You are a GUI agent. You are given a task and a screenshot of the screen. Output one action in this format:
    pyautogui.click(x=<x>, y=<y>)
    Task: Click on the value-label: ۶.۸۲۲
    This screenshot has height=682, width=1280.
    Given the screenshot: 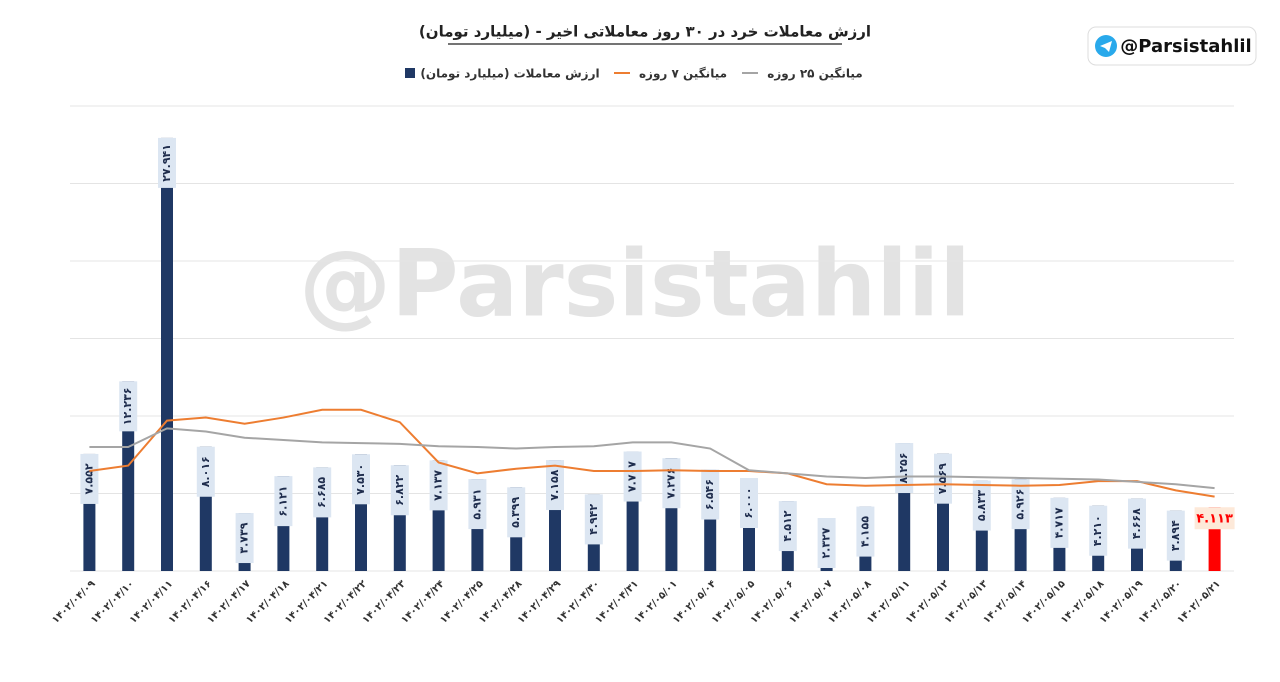 What is the action you would take?
    pyautogui.click(x=399, y=489)
    